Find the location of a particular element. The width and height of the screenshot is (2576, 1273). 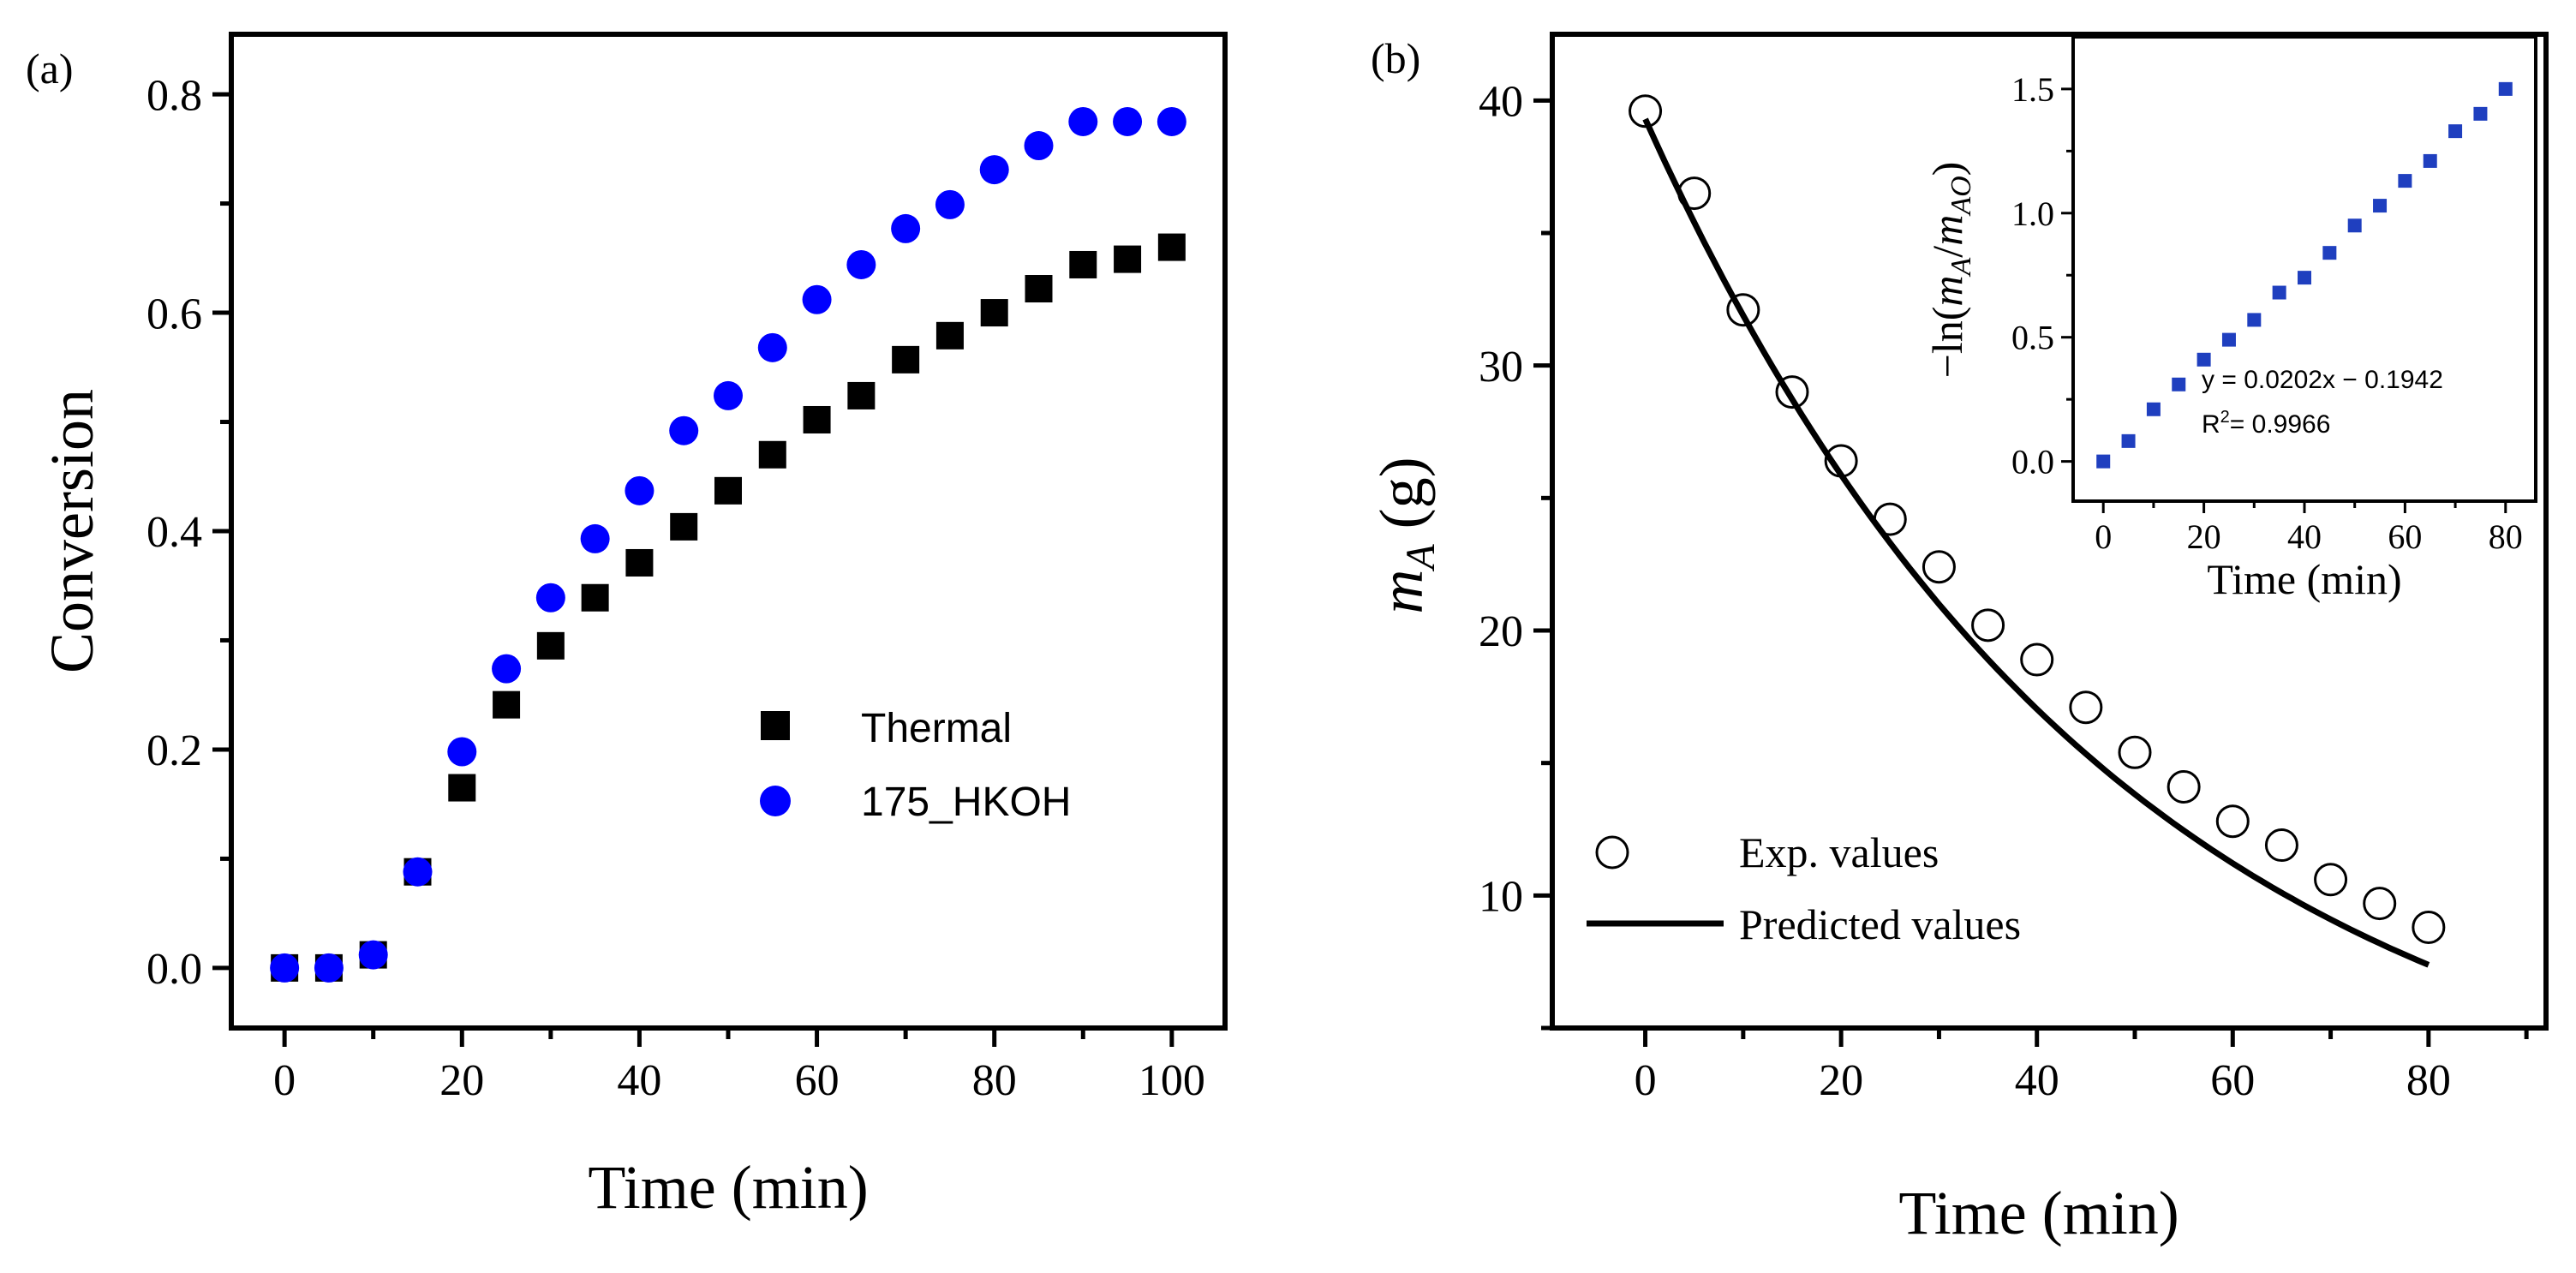

legend-thermal-label: Thermal is located at coordinates (936, 728).